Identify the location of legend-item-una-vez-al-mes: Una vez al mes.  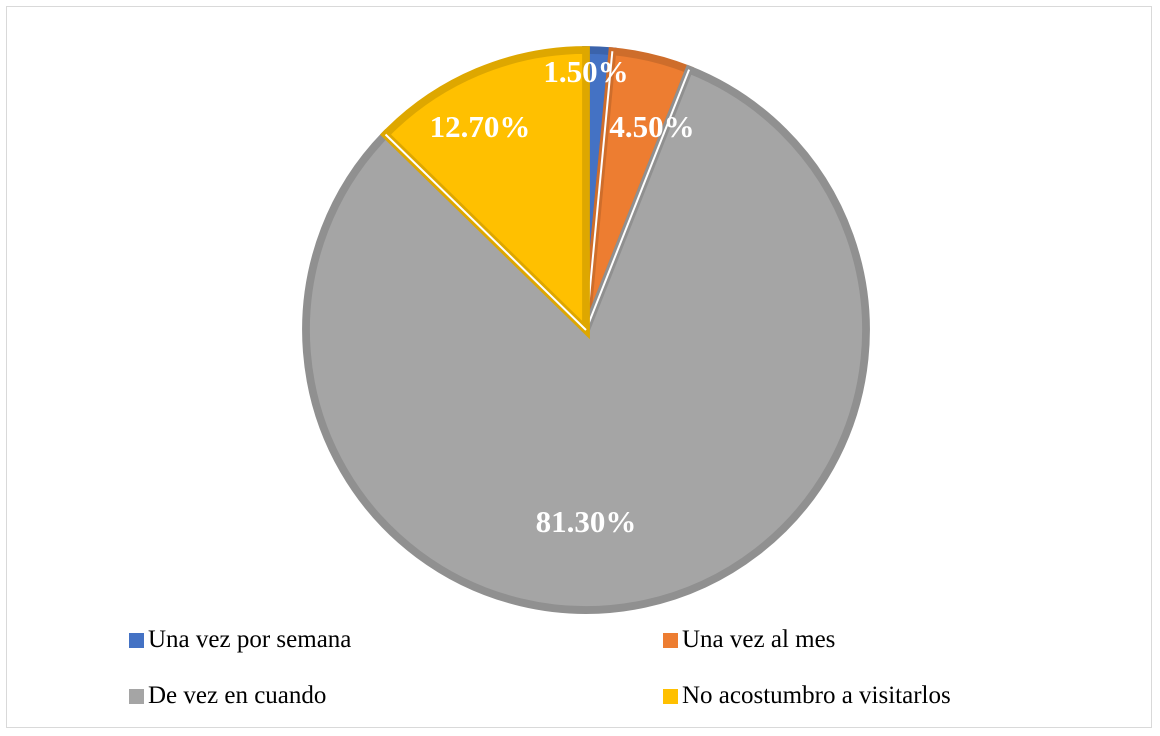
(749, 640).